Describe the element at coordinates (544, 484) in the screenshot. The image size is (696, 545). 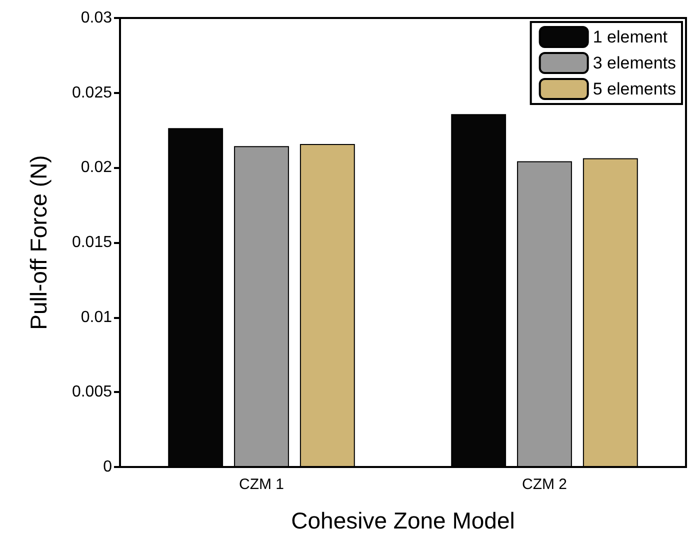
I see `x-tick-label: CZM 2` at that location.